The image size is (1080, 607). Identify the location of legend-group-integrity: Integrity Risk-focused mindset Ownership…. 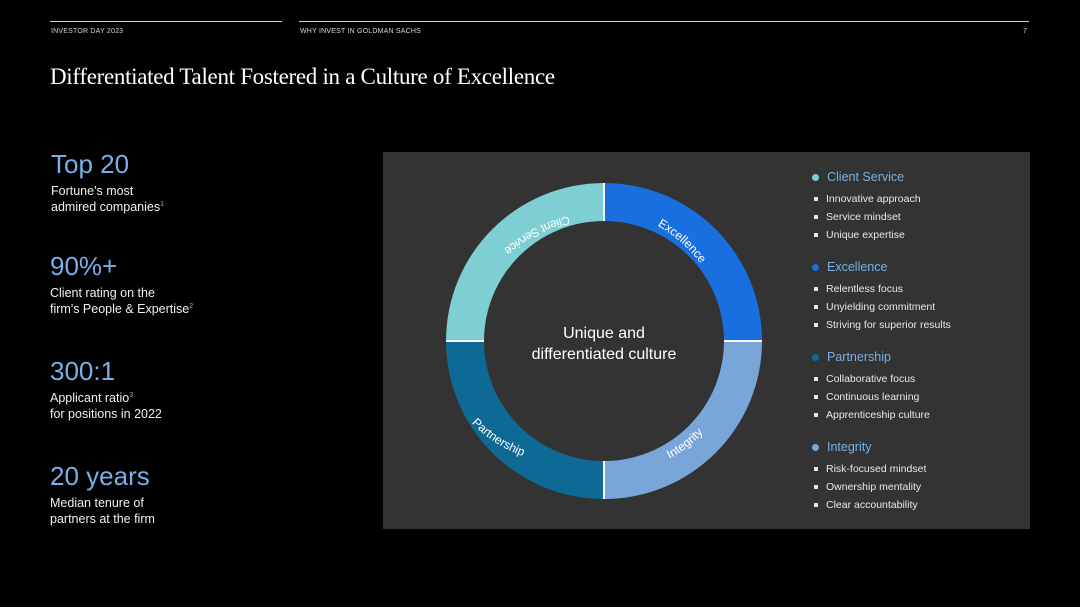
(917, 476).